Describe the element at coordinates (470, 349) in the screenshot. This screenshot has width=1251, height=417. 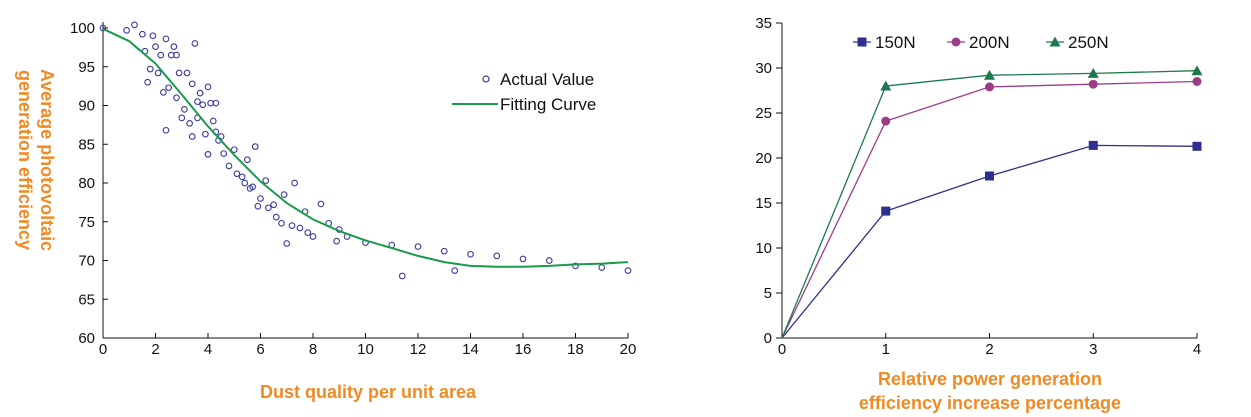
I see `x-tick-label: 14` at that location.